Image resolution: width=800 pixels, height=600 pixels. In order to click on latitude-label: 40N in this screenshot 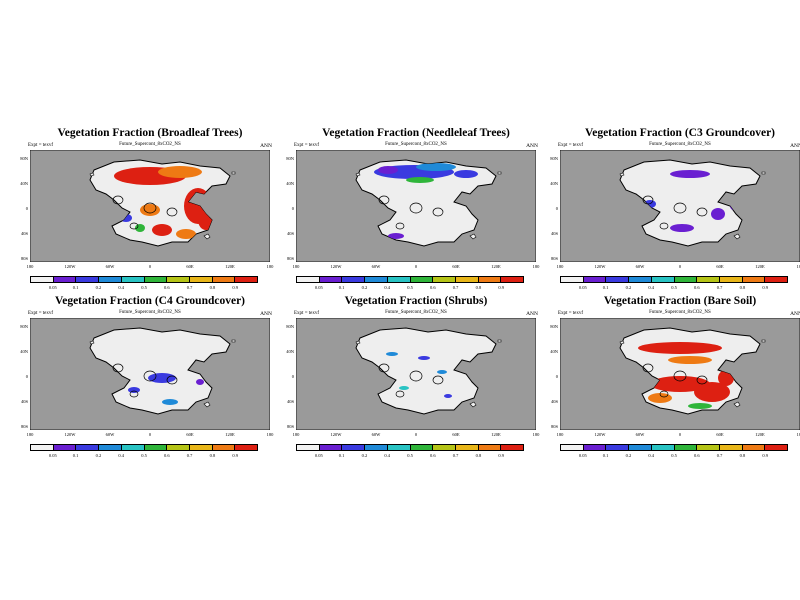, I will do `click(554, 351)`.